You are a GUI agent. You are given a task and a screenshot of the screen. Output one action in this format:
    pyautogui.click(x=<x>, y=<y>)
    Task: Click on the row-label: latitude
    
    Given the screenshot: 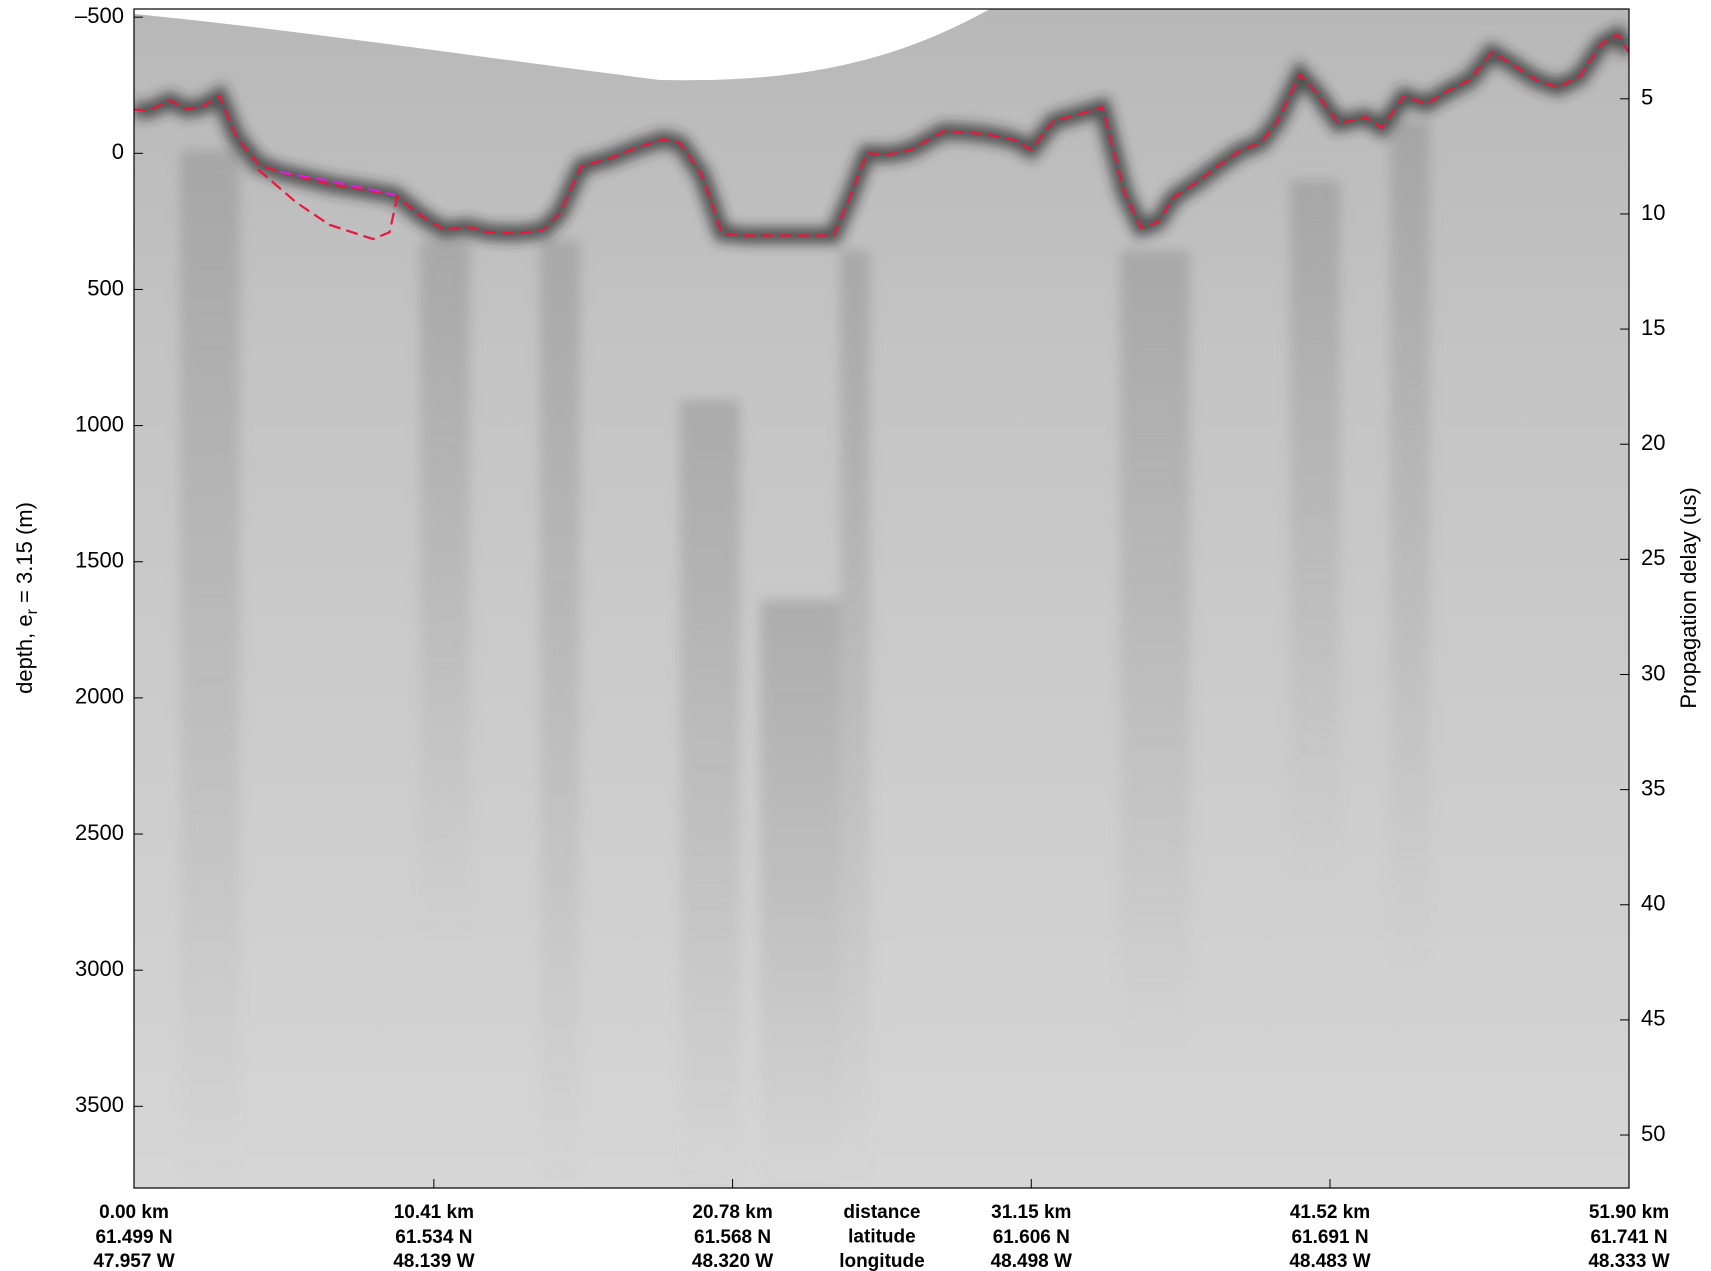 What is the action you would take?
    pyautogui.click(x=882, y=1237)
    